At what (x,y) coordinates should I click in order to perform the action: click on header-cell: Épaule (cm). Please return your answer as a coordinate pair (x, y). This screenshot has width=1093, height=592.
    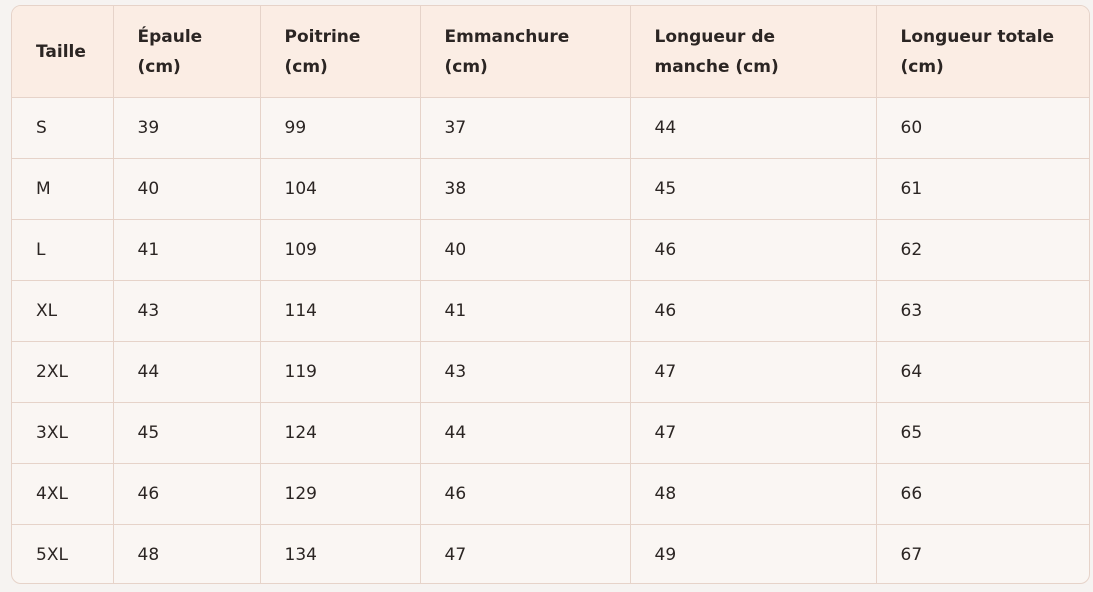
    Looking at the image, I should click on (187, 52).